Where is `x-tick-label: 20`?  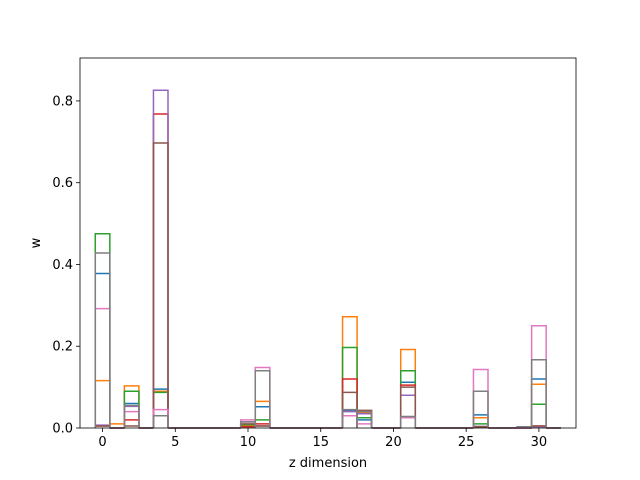 x-tick-label: 20 is located at coordinates (393, 442).